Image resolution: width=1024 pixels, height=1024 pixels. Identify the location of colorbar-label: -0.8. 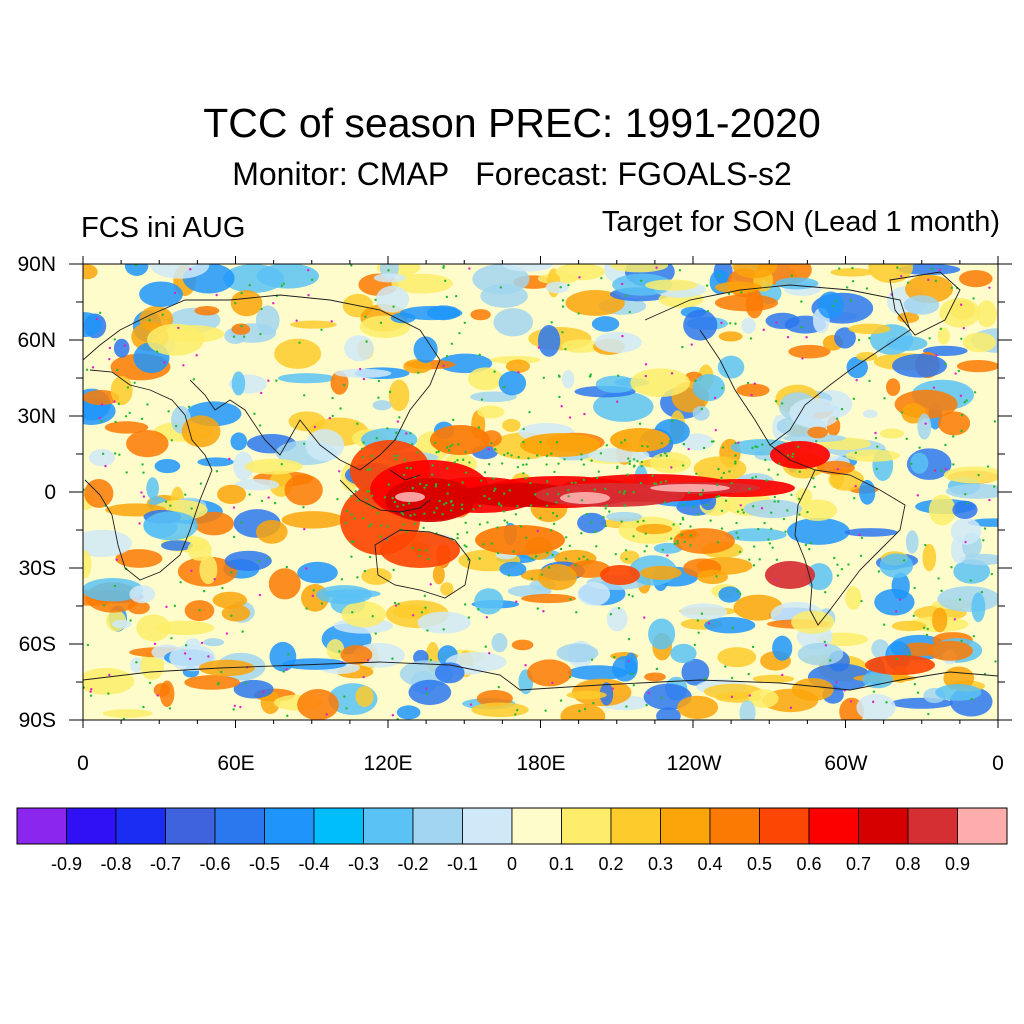
(116, 864).